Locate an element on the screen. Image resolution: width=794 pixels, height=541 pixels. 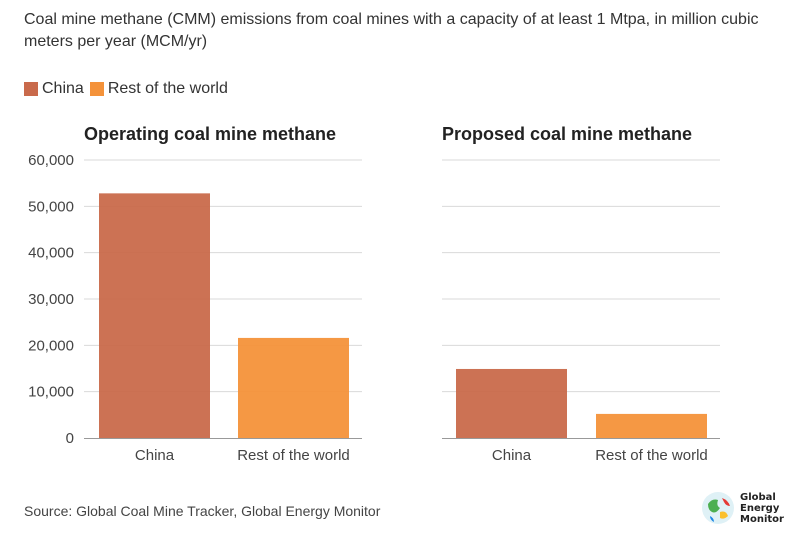
logo-line-3: Monitor is located at coordinates (762, 519).